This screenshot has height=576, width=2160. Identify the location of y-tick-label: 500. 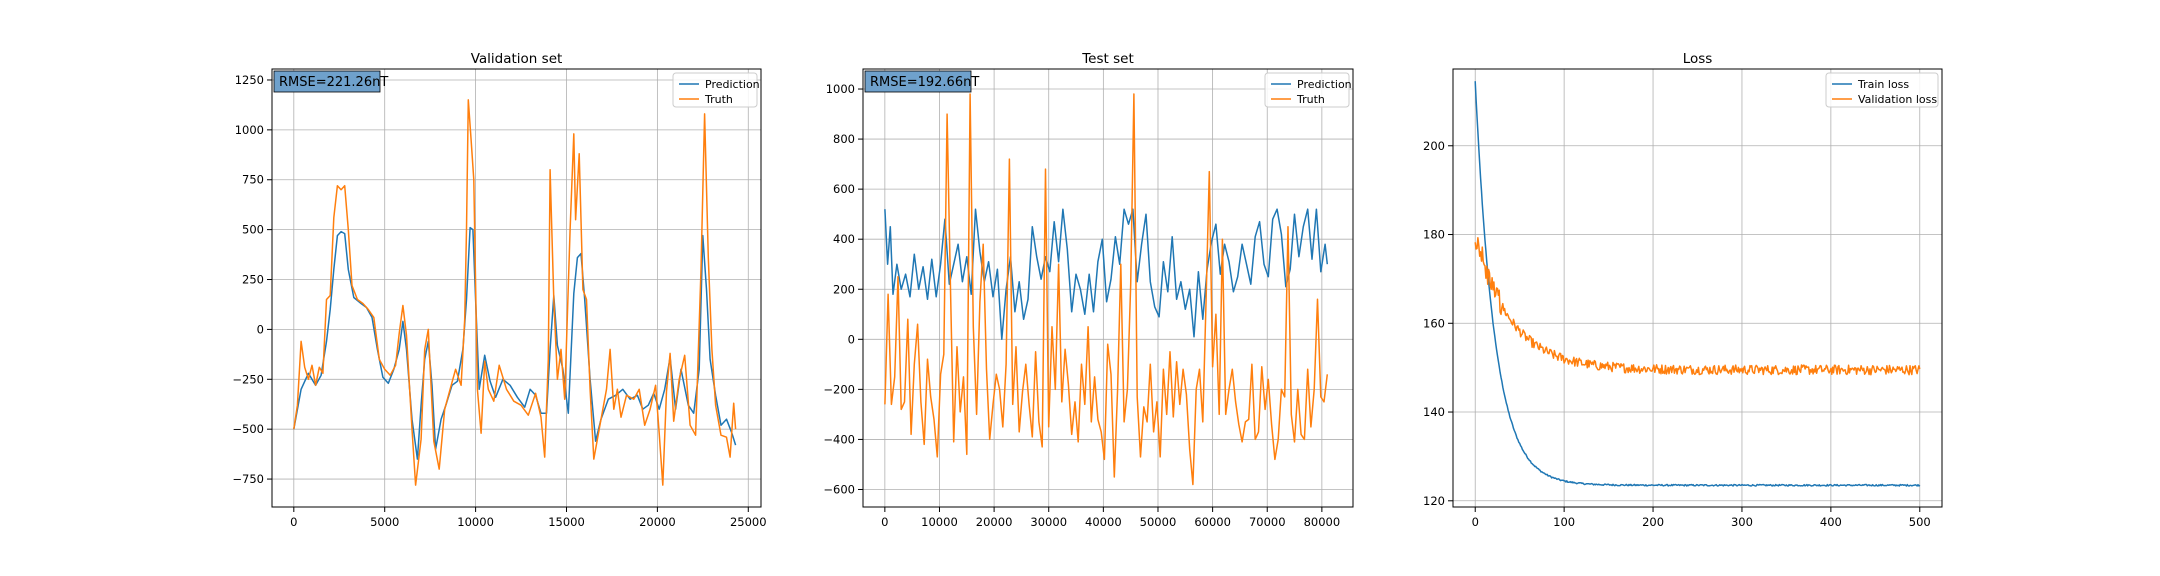
(253, 230).